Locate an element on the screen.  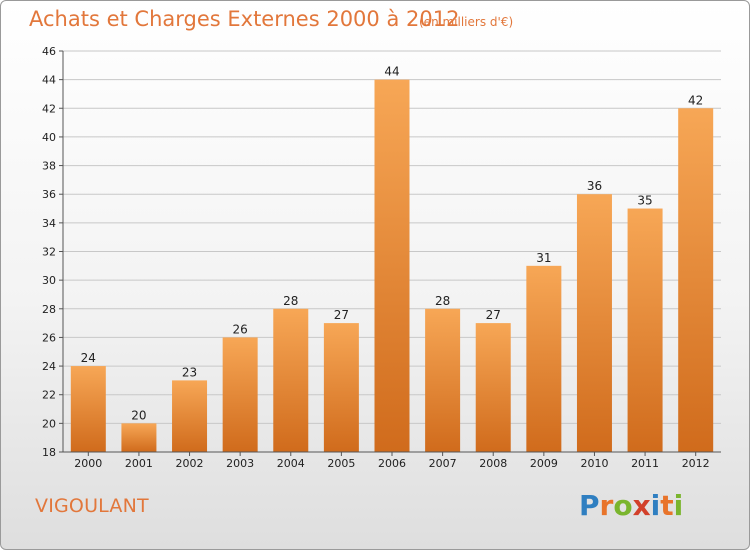
bar-value-label: 35 is located at coordinates (644, 201).